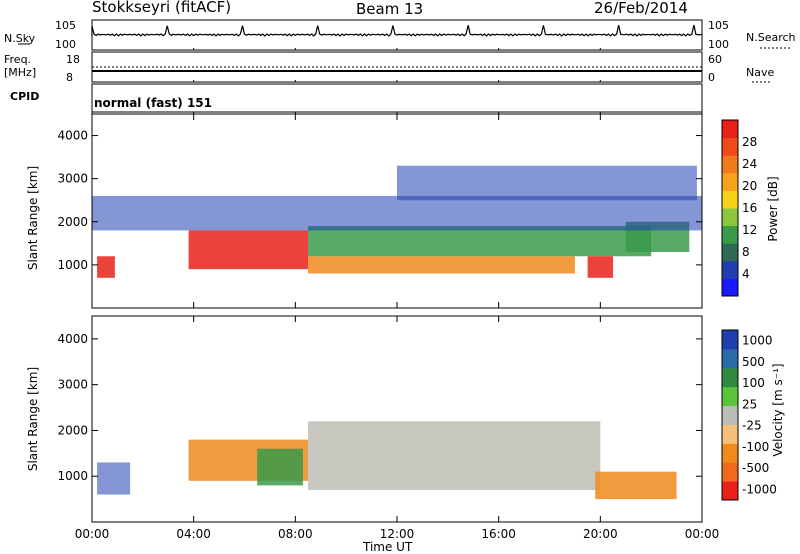  I want to click on station-title: Stokkseyri (fitACF), so click(162, 8).